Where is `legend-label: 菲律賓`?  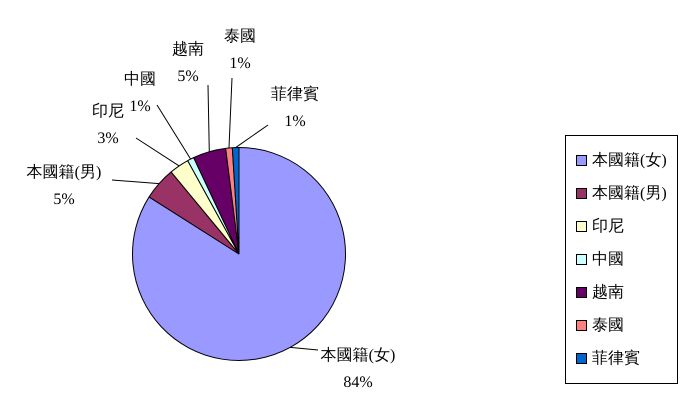 legend-label: 菲律賓 is located at coordinates (616, 358).